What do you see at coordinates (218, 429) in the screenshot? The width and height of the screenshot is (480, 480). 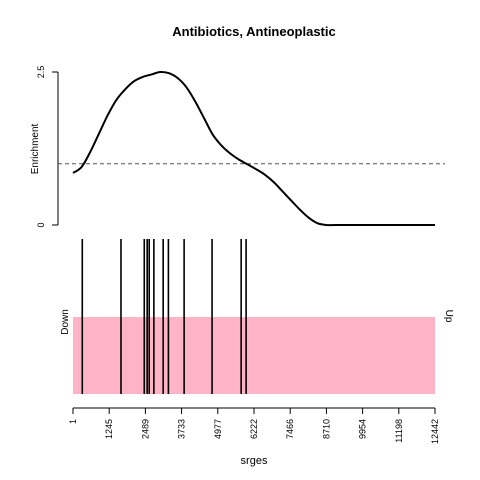 I see `x-tick-label: 4977` at bounding box center [218, 429].